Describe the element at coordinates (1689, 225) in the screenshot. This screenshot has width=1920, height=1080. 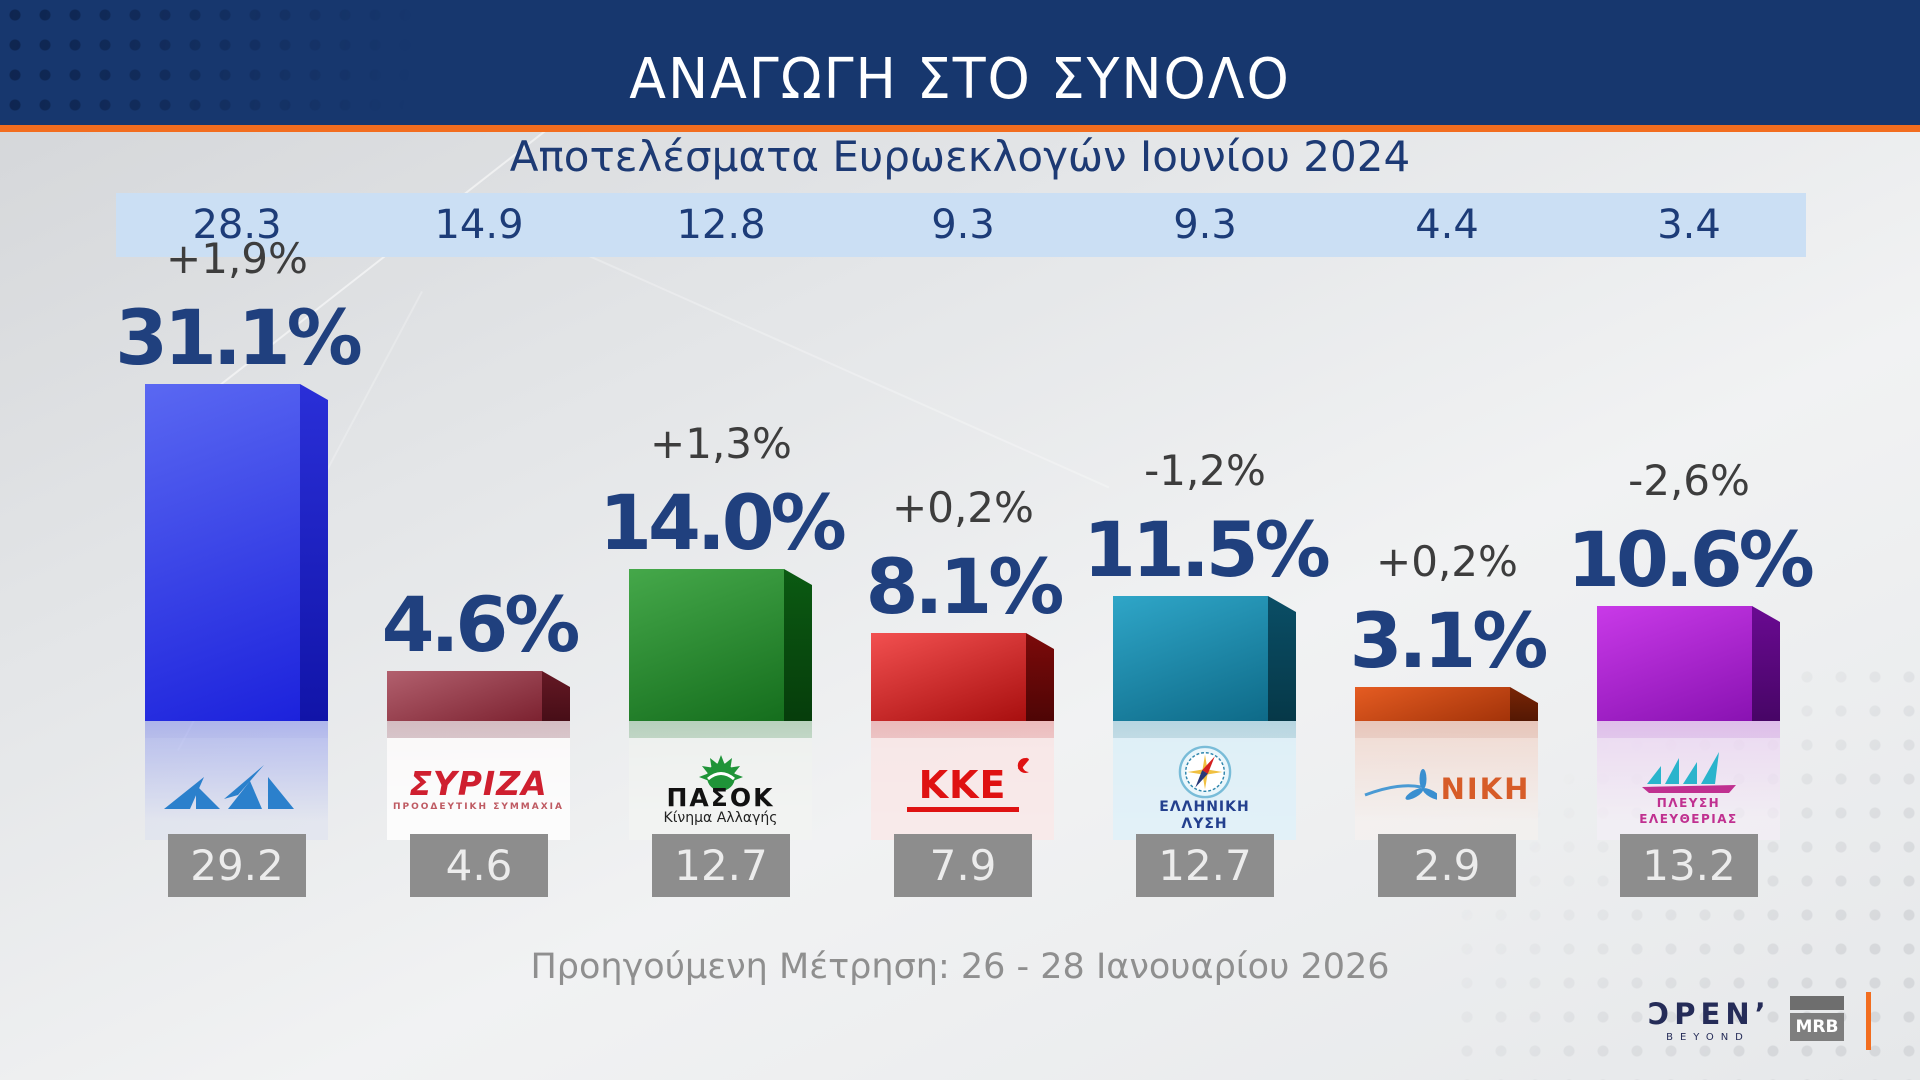
I see `euro-result-value: 3.4` at that location.